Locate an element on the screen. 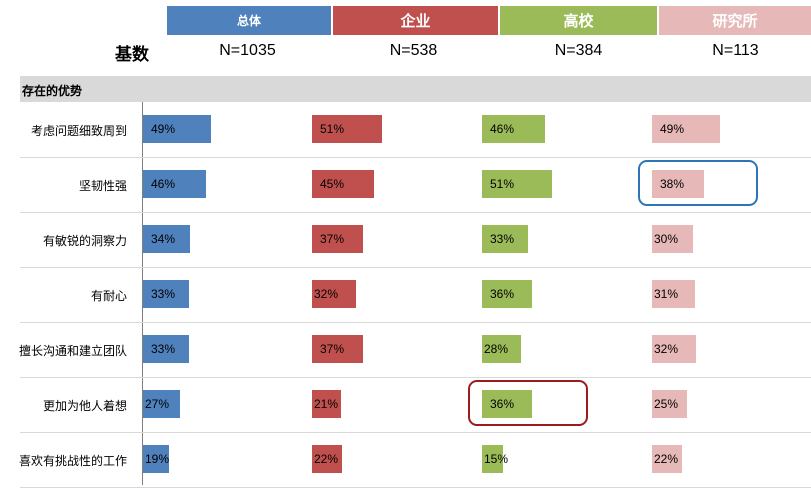  header-enterprise-label: 企业 is located at coordinates (415, 21).